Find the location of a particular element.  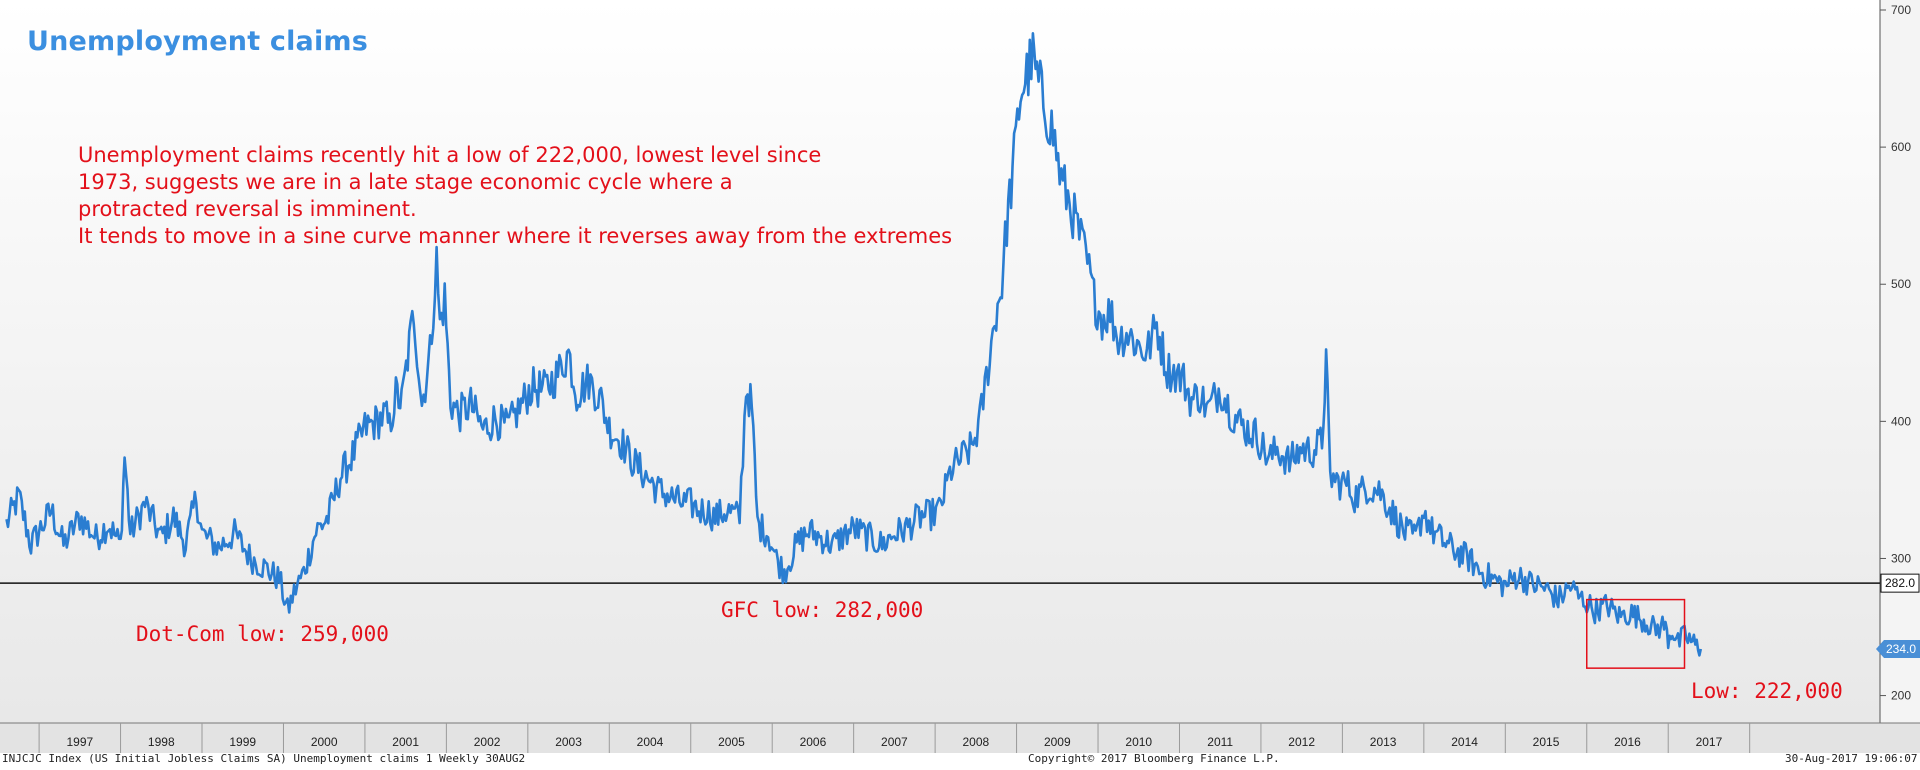

right-axis-background is located at coordinates (1900, 361).